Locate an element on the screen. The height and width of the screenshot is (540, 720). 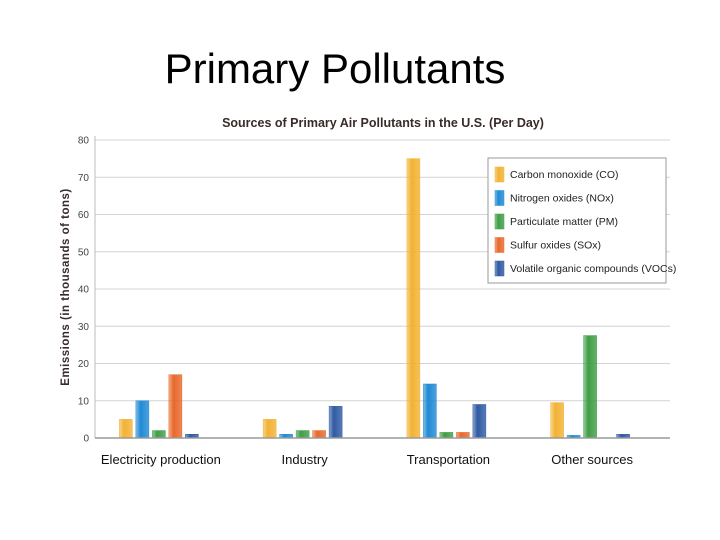
y-tick-label: 60 is located at coordinates (84, 215).